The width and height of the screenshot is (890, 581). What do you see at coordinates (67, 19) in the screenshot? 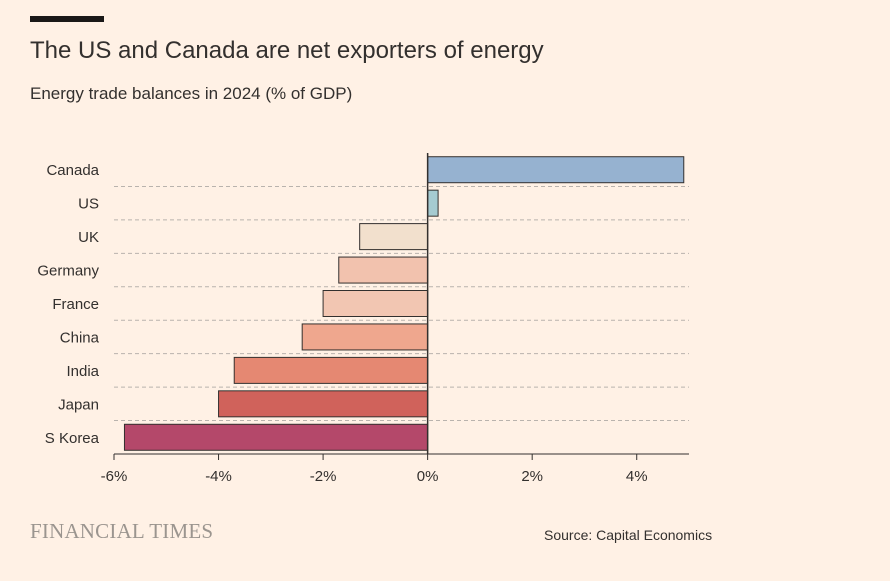
I see `brand-accent-bar` at bounding box center [67, 19].